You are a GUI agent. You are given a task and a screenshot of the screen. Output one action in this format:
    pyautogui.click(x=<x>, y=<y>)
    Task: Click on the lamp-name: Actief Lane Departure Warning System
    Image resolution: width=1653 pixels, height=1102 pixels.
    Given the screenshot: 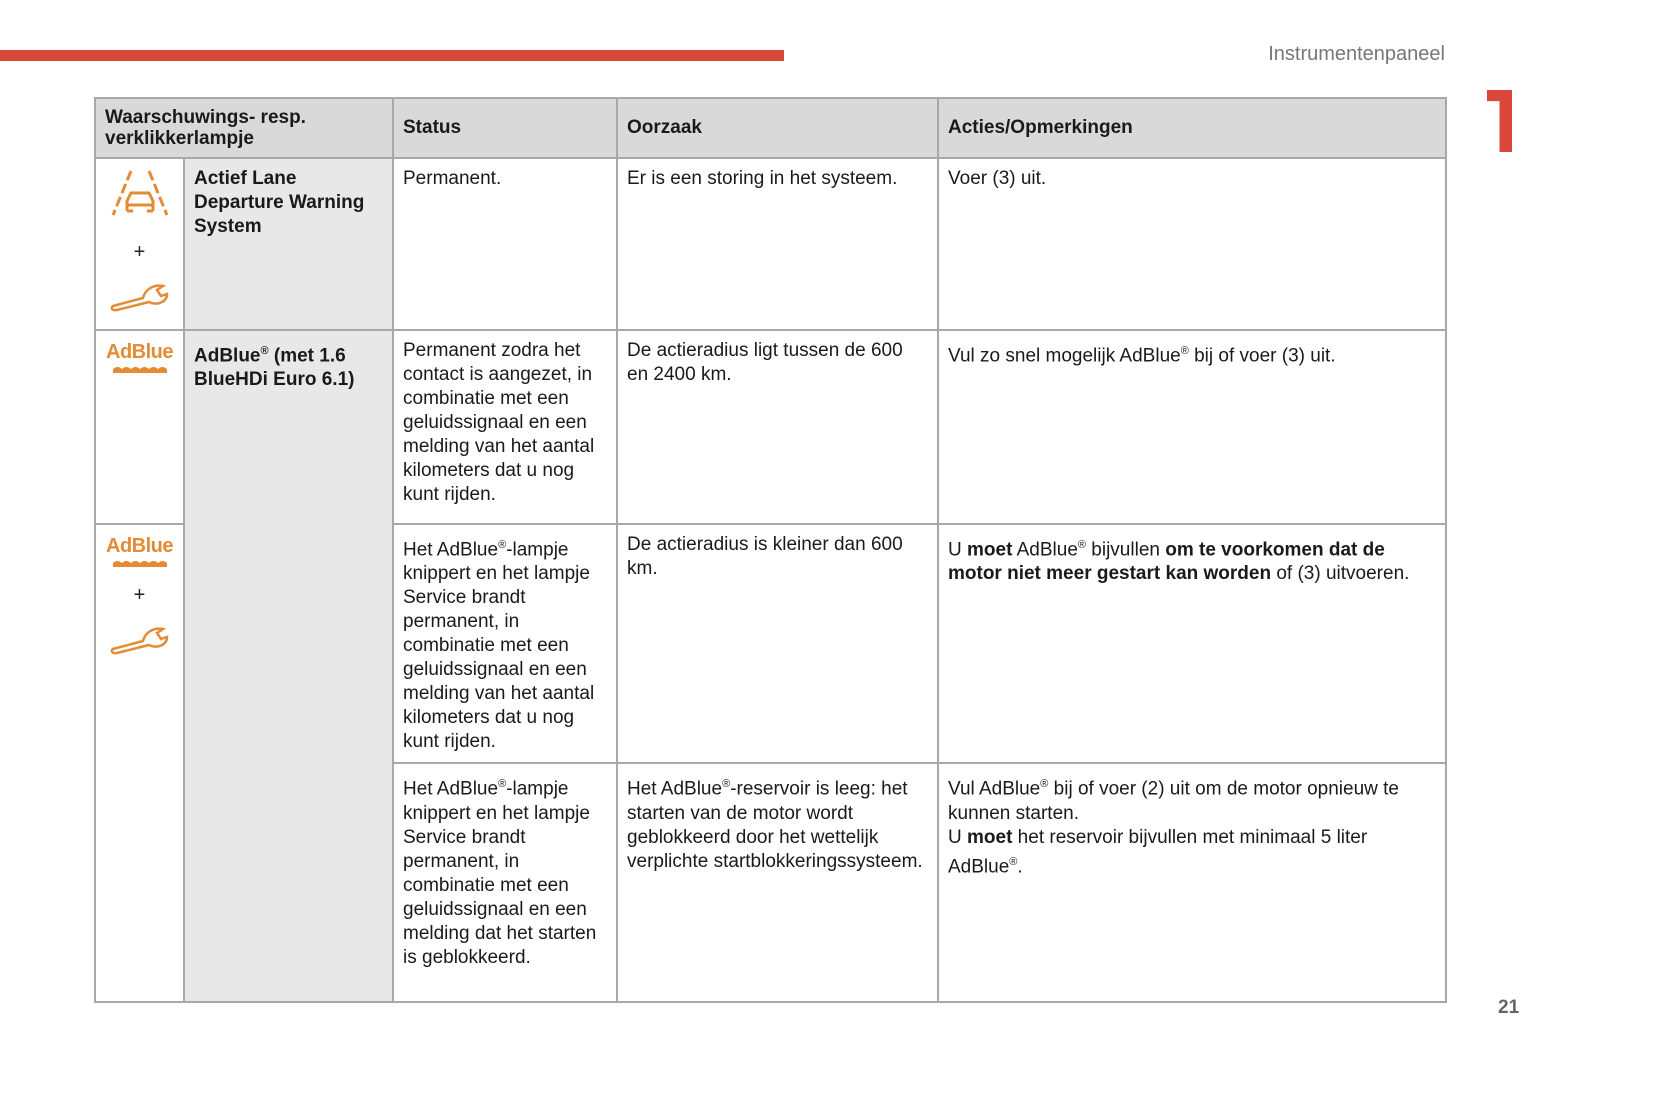 What is the action you would take?
    pyautogui.click(x=288, y=244)
    